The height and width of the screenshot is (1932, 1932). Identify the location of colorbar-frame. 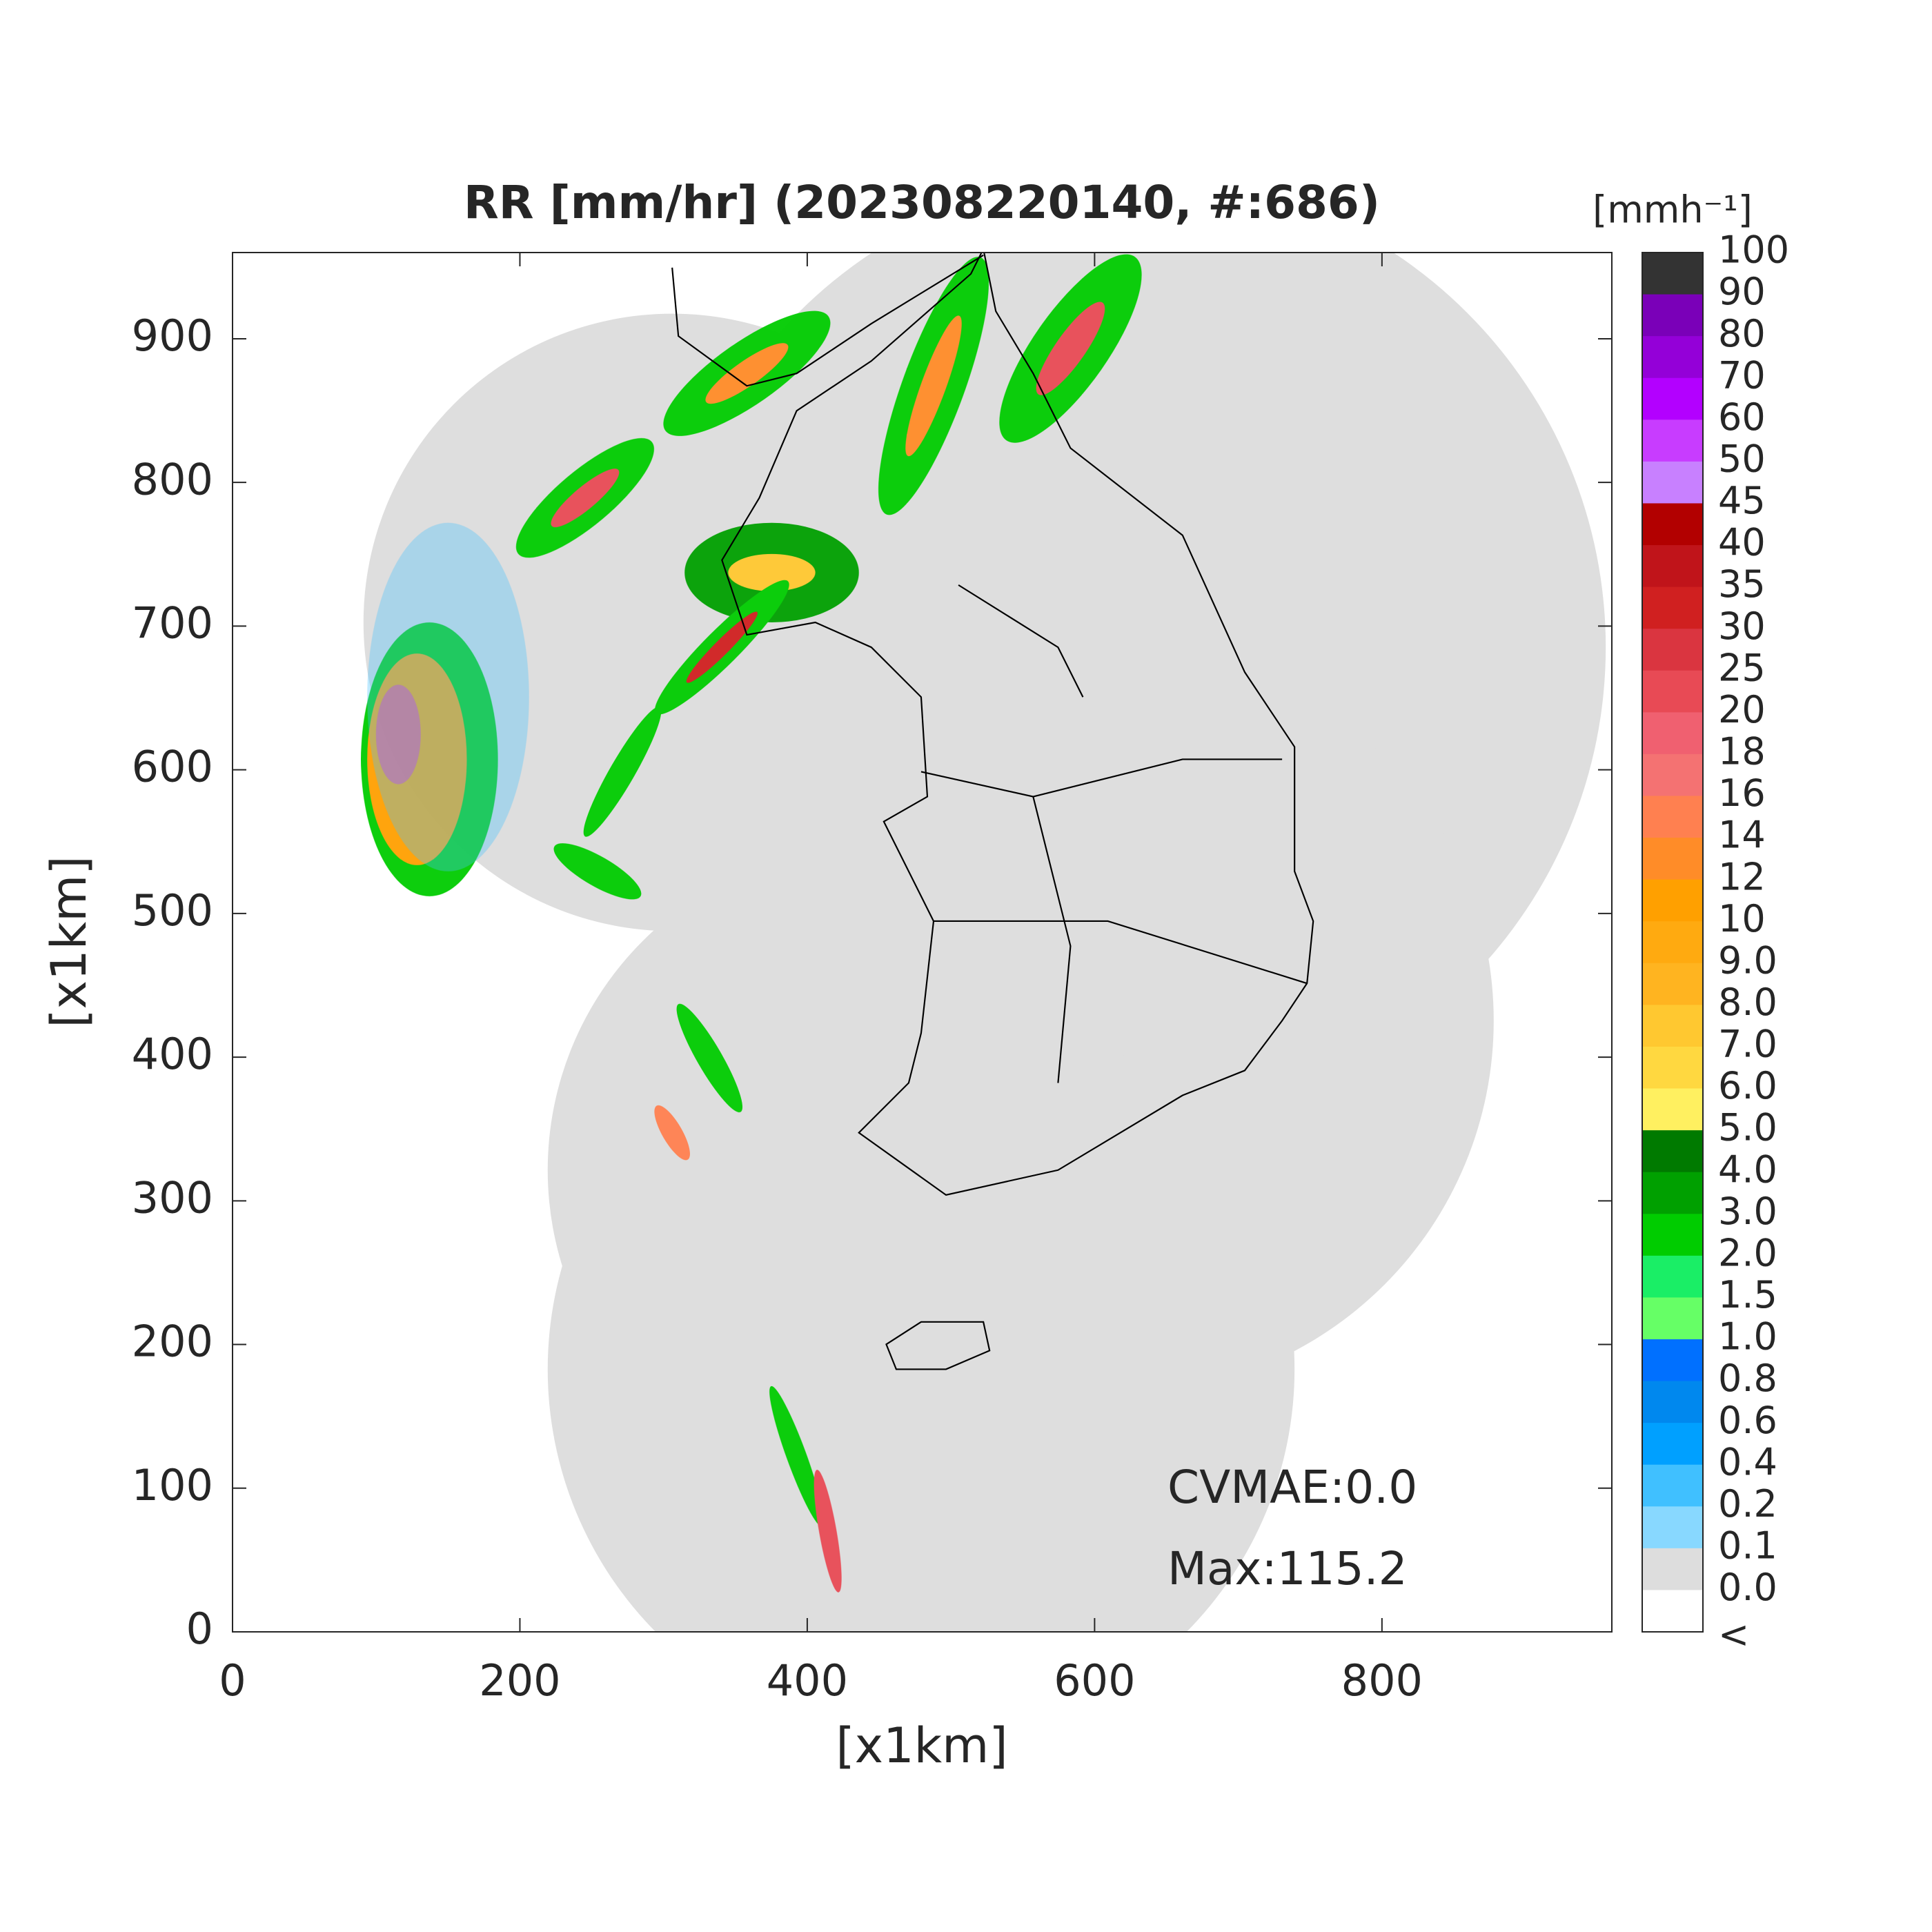
(1673, 942).